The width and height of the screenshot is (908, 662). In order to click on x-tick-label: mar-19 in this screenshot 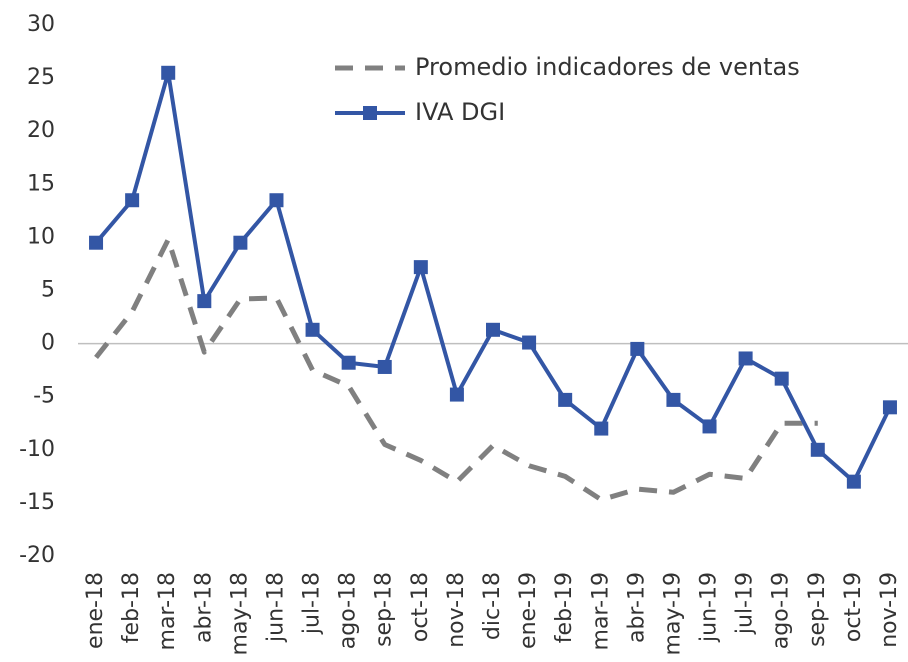, I will do `click(600, 611)`.